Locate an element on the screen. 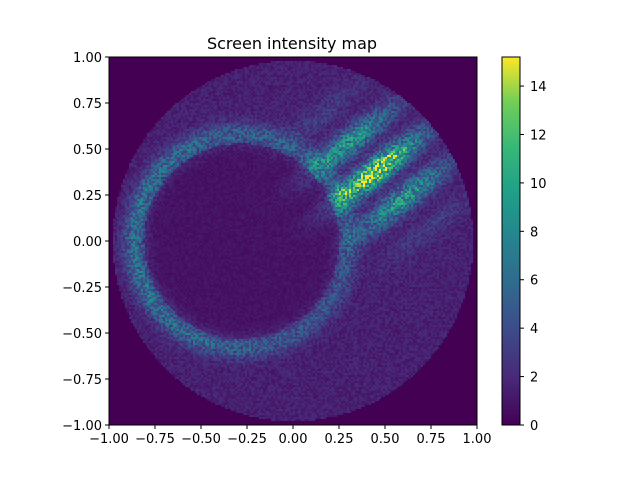  colorbar-tick-label: 12 is located at coordinates (538, 135).